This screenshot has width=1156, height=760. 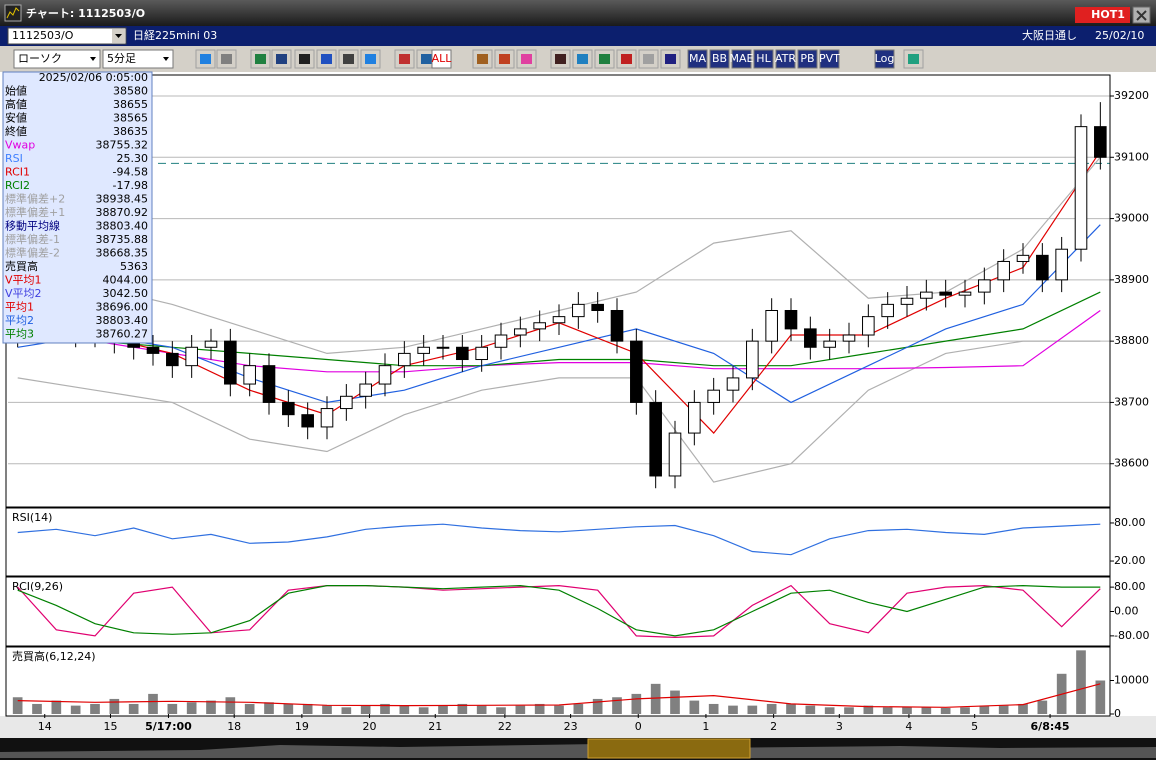 What do you see at coordinates (16, 104) in the screenshot?
I see `info-label: 高値` at bounding box center [16, 104].